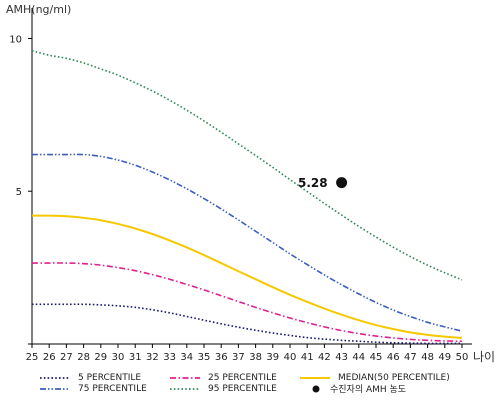 This screenshot has width=500, height=400. What do you see at coordinates (255, 357) in the screenshot?
I see `x-tick-label: 38` at bounding box center [255, 357].